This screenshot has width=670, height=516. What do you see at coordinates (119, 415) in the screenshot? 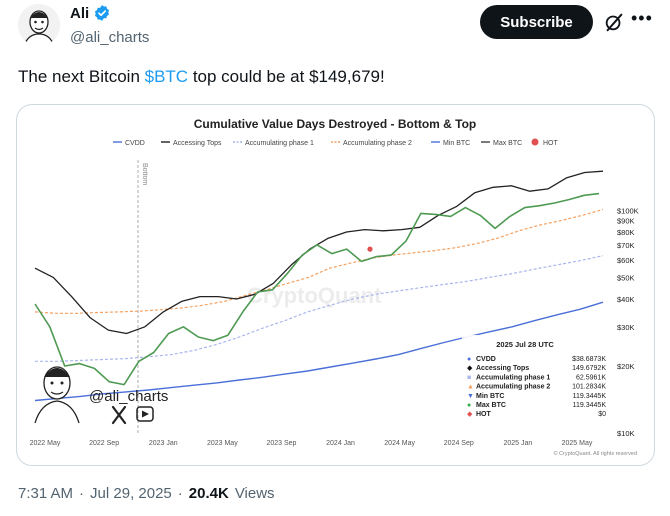
I see `overlay-x-logo-icon` at bounding box center [119, 415].